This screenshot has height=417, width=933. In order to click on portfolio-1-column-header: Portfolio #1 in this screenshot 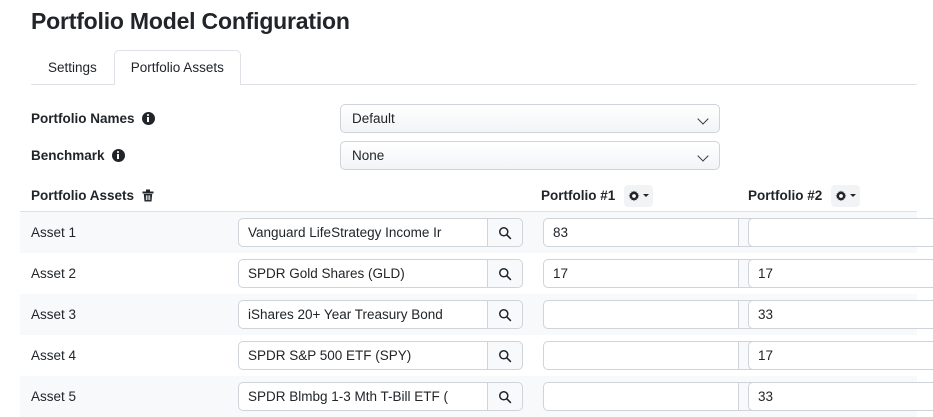, I will do `click(597, 195)`.